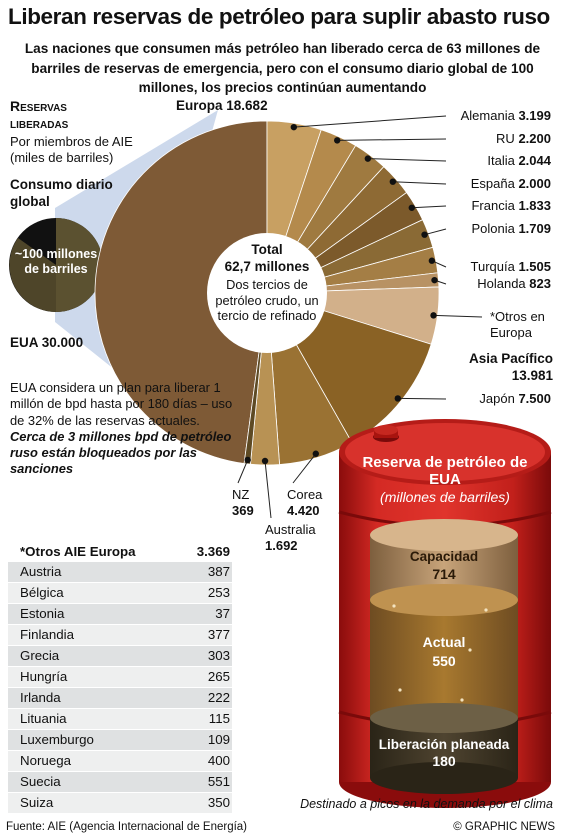 This screenshot has height=838, width=561. What do you see at coordinates (202, 740) in the screenshot?
I see `table-cell-value: 109` at bounding box center [202, 740].